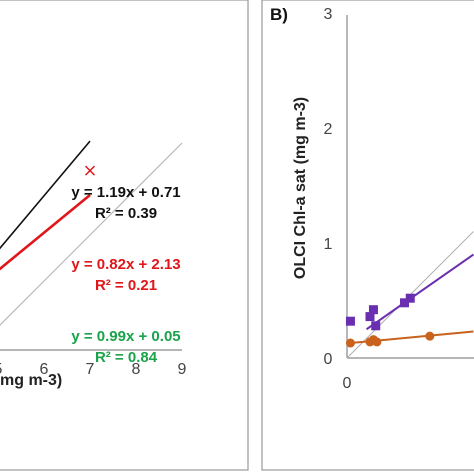 This screenshot has width=474, height=474. I want to click on r-squared-label: R² = 0.21, so click(126, 285).